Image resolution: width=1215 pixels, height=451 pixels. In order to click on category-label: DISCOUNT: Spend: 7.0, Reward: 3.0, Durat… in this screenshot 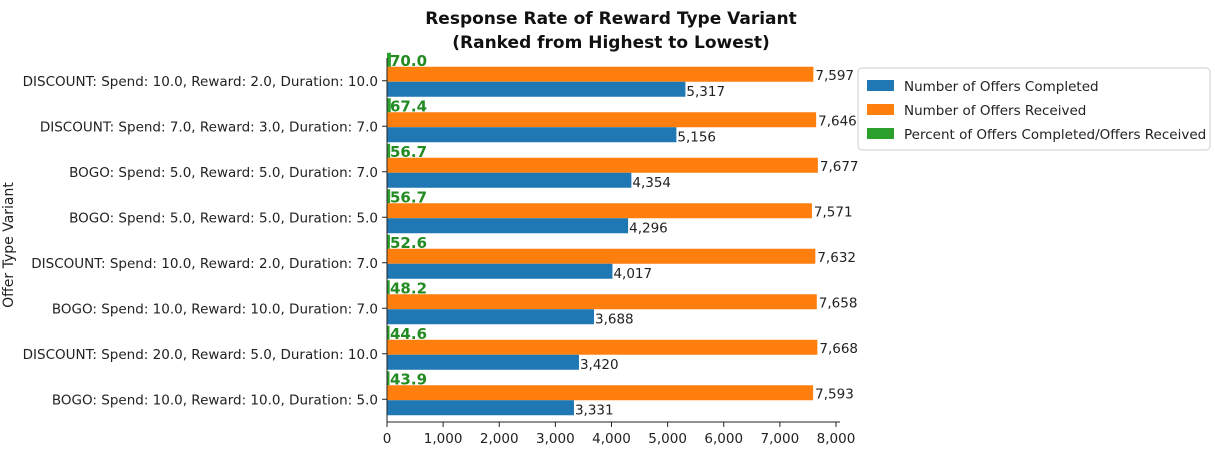, I will do `click(209, 127)`.